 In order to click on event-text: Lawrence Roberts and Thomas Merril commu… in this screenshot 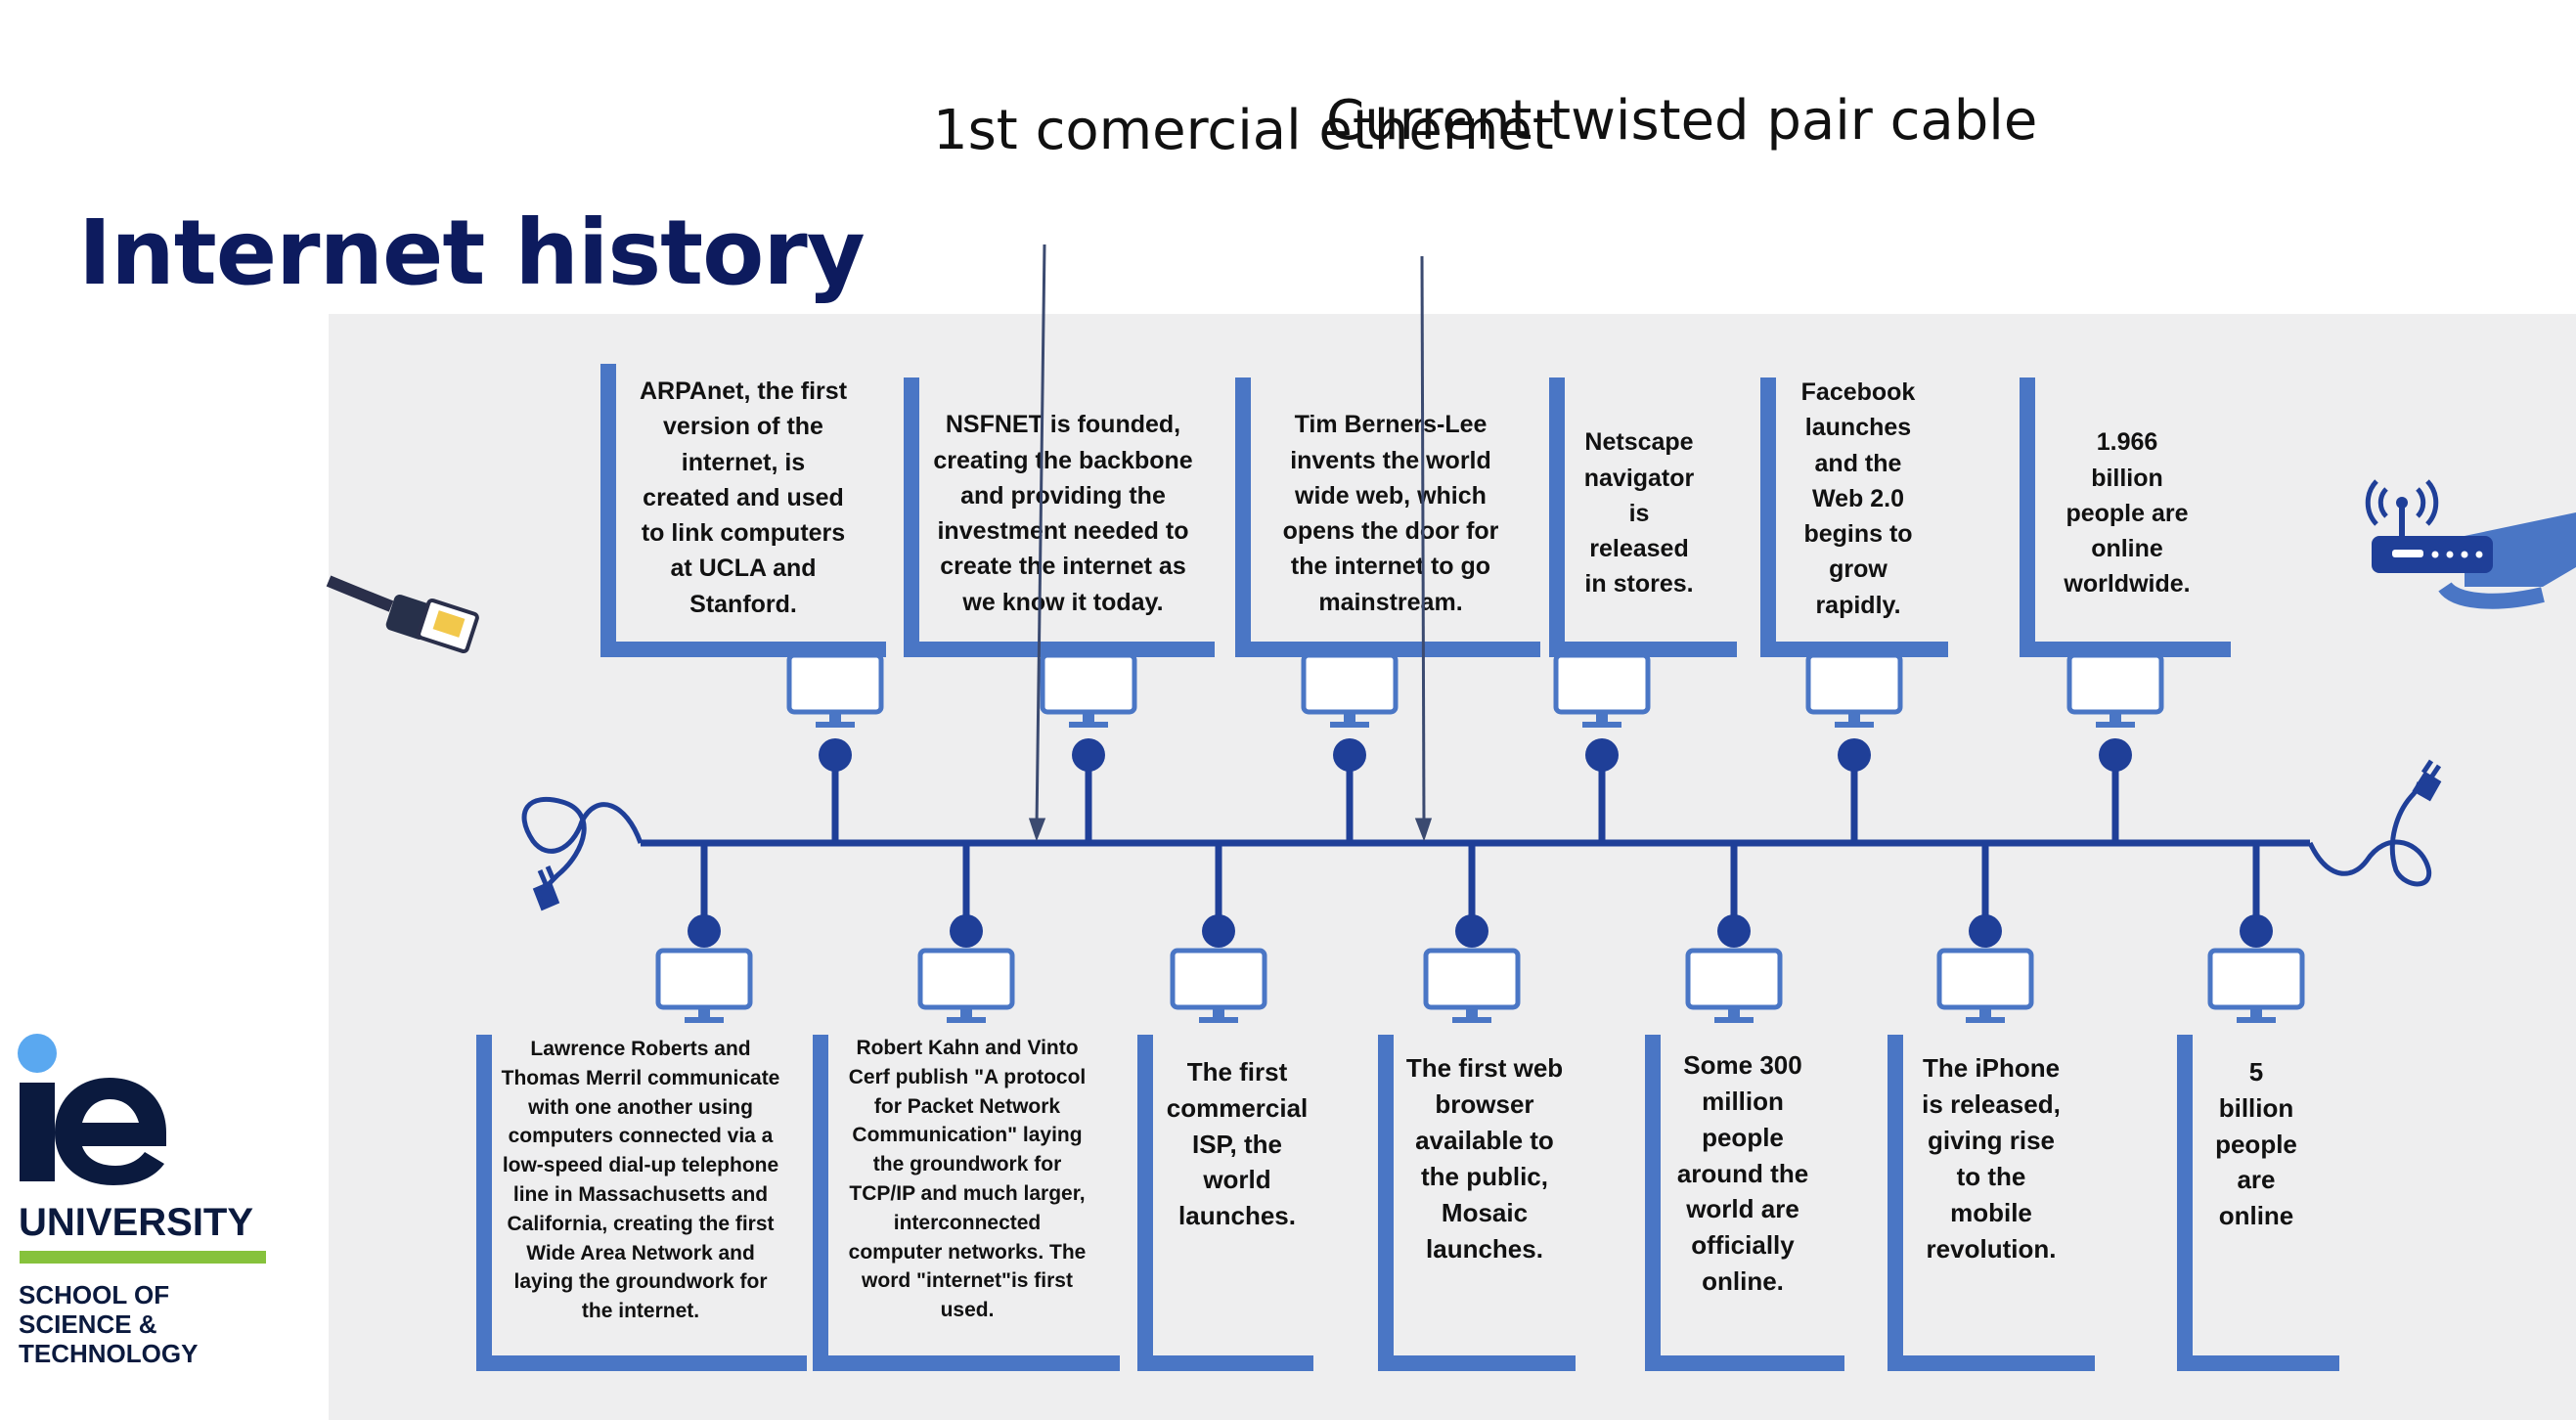, I will do `click(640, 1180)`.